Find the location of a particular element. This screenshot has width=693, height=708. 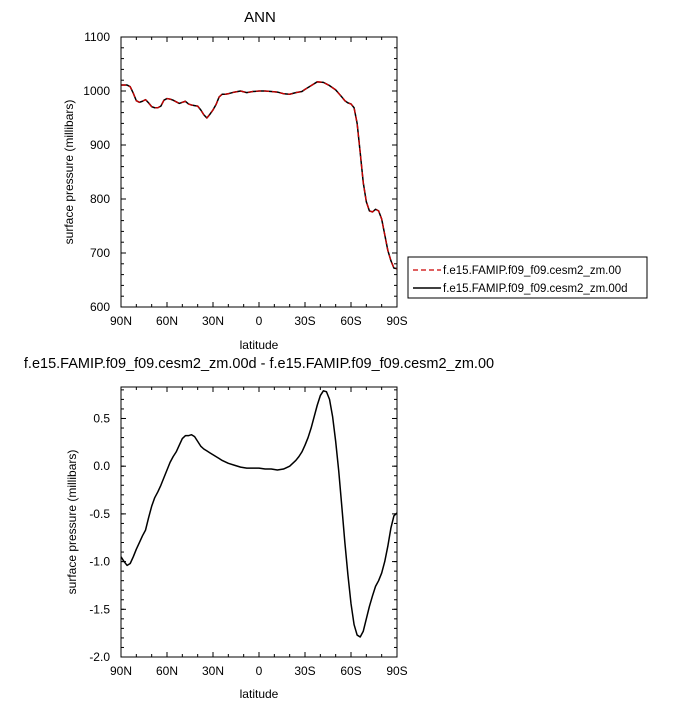

x-tick-label-2-1: 60N is located at coordinates (167, 671).